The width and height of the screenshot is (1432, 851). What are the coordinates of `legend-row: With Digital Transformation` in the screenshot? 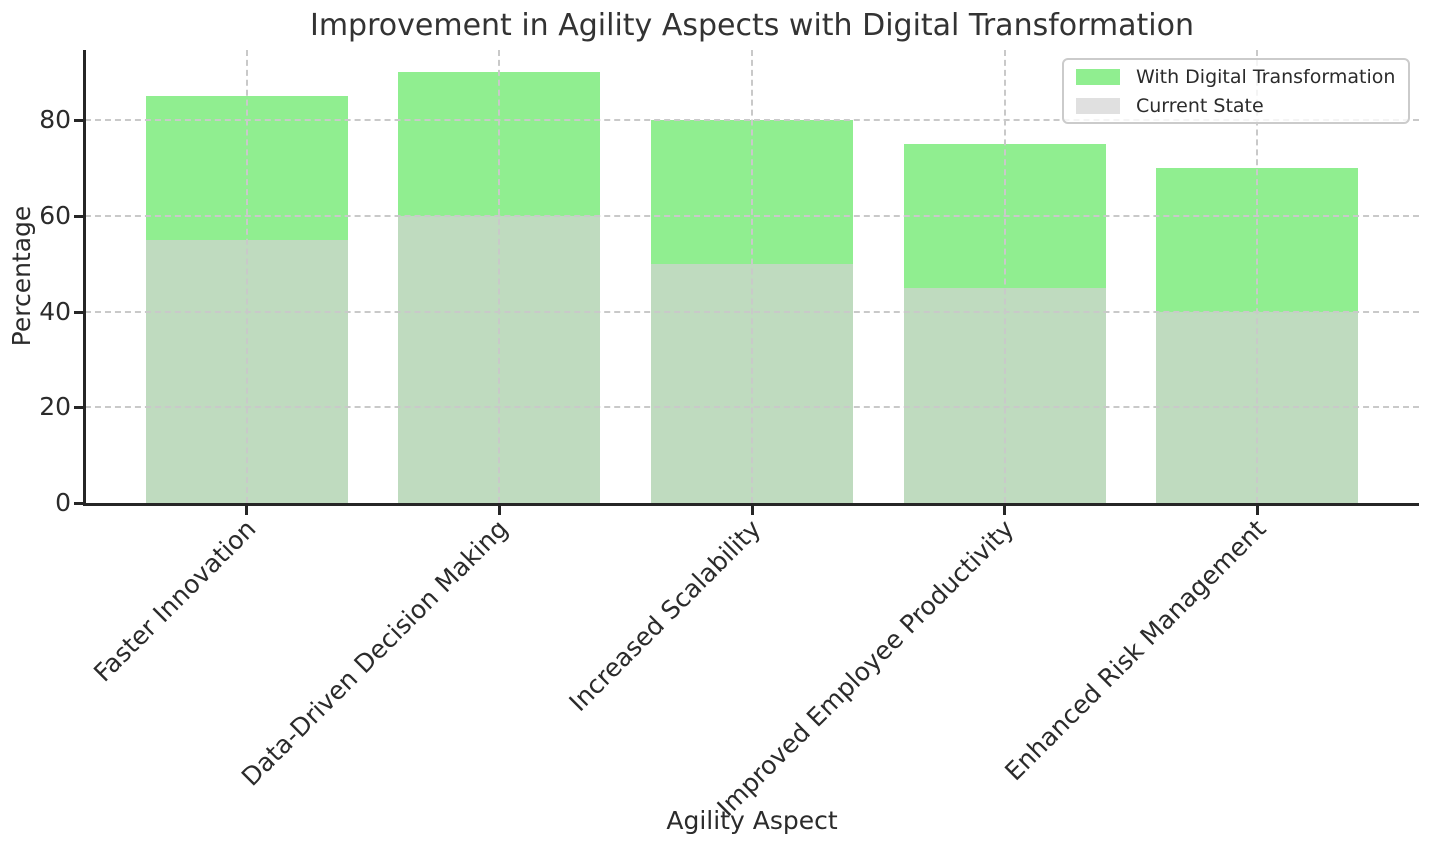 It's located at (1236, 77).